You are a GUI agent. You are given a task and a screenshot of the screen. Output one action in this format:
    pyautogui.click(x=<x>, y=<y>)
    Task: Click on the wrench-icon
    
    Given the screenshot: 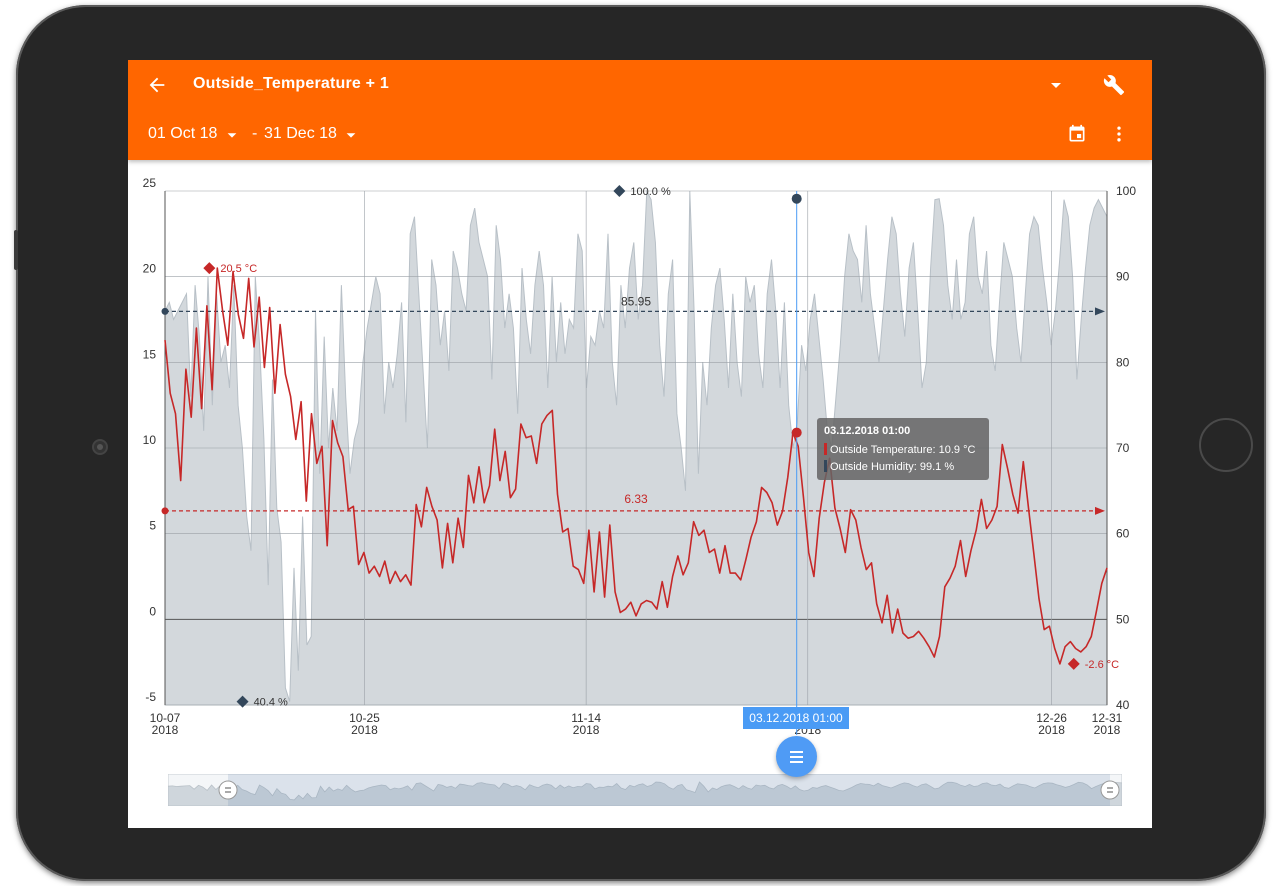 What is the action you would take?
    pyautogui.click(x=1114, y=85)
    